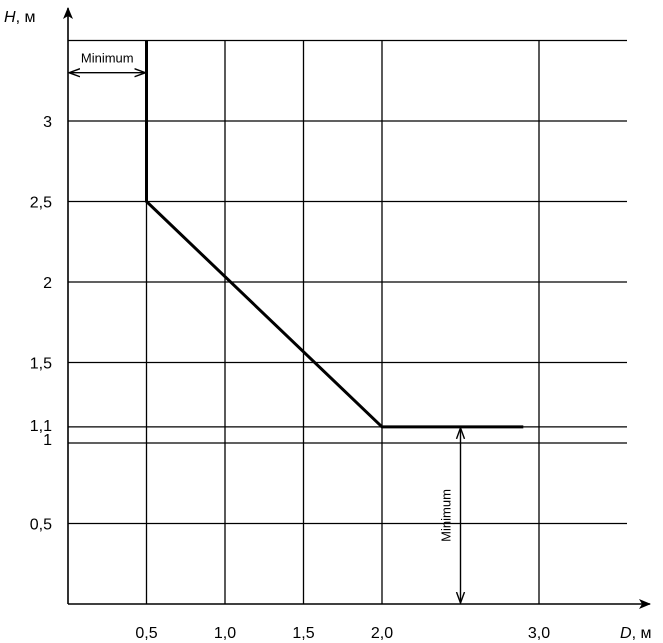 The width and height of the screenshot is (663, 643). Describe the element at coordinates (47, 440) in the screenshot. I see `y-tick-label: 1` at that location.